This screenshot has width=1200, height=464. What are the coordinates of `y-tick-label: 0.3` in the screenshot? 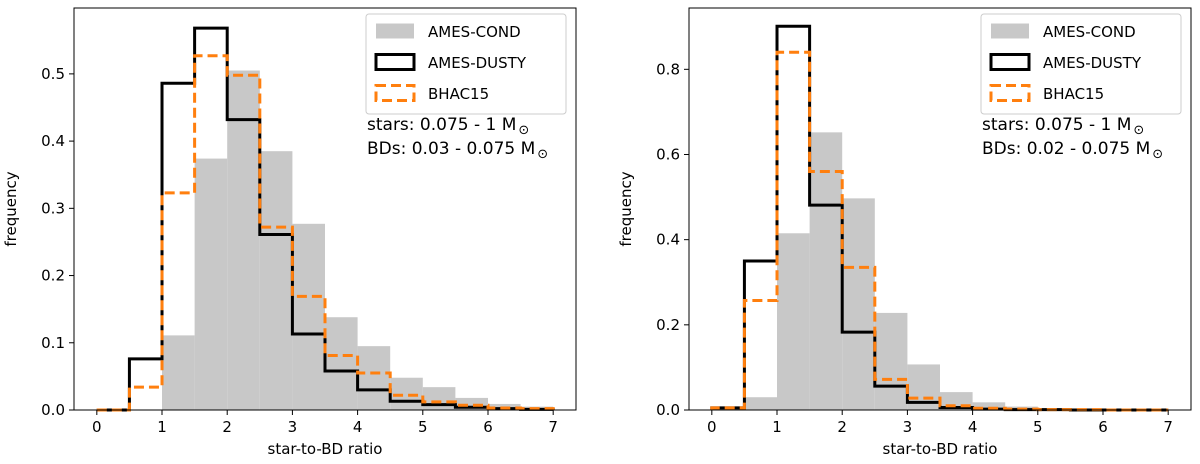 It's located at (53, 208).